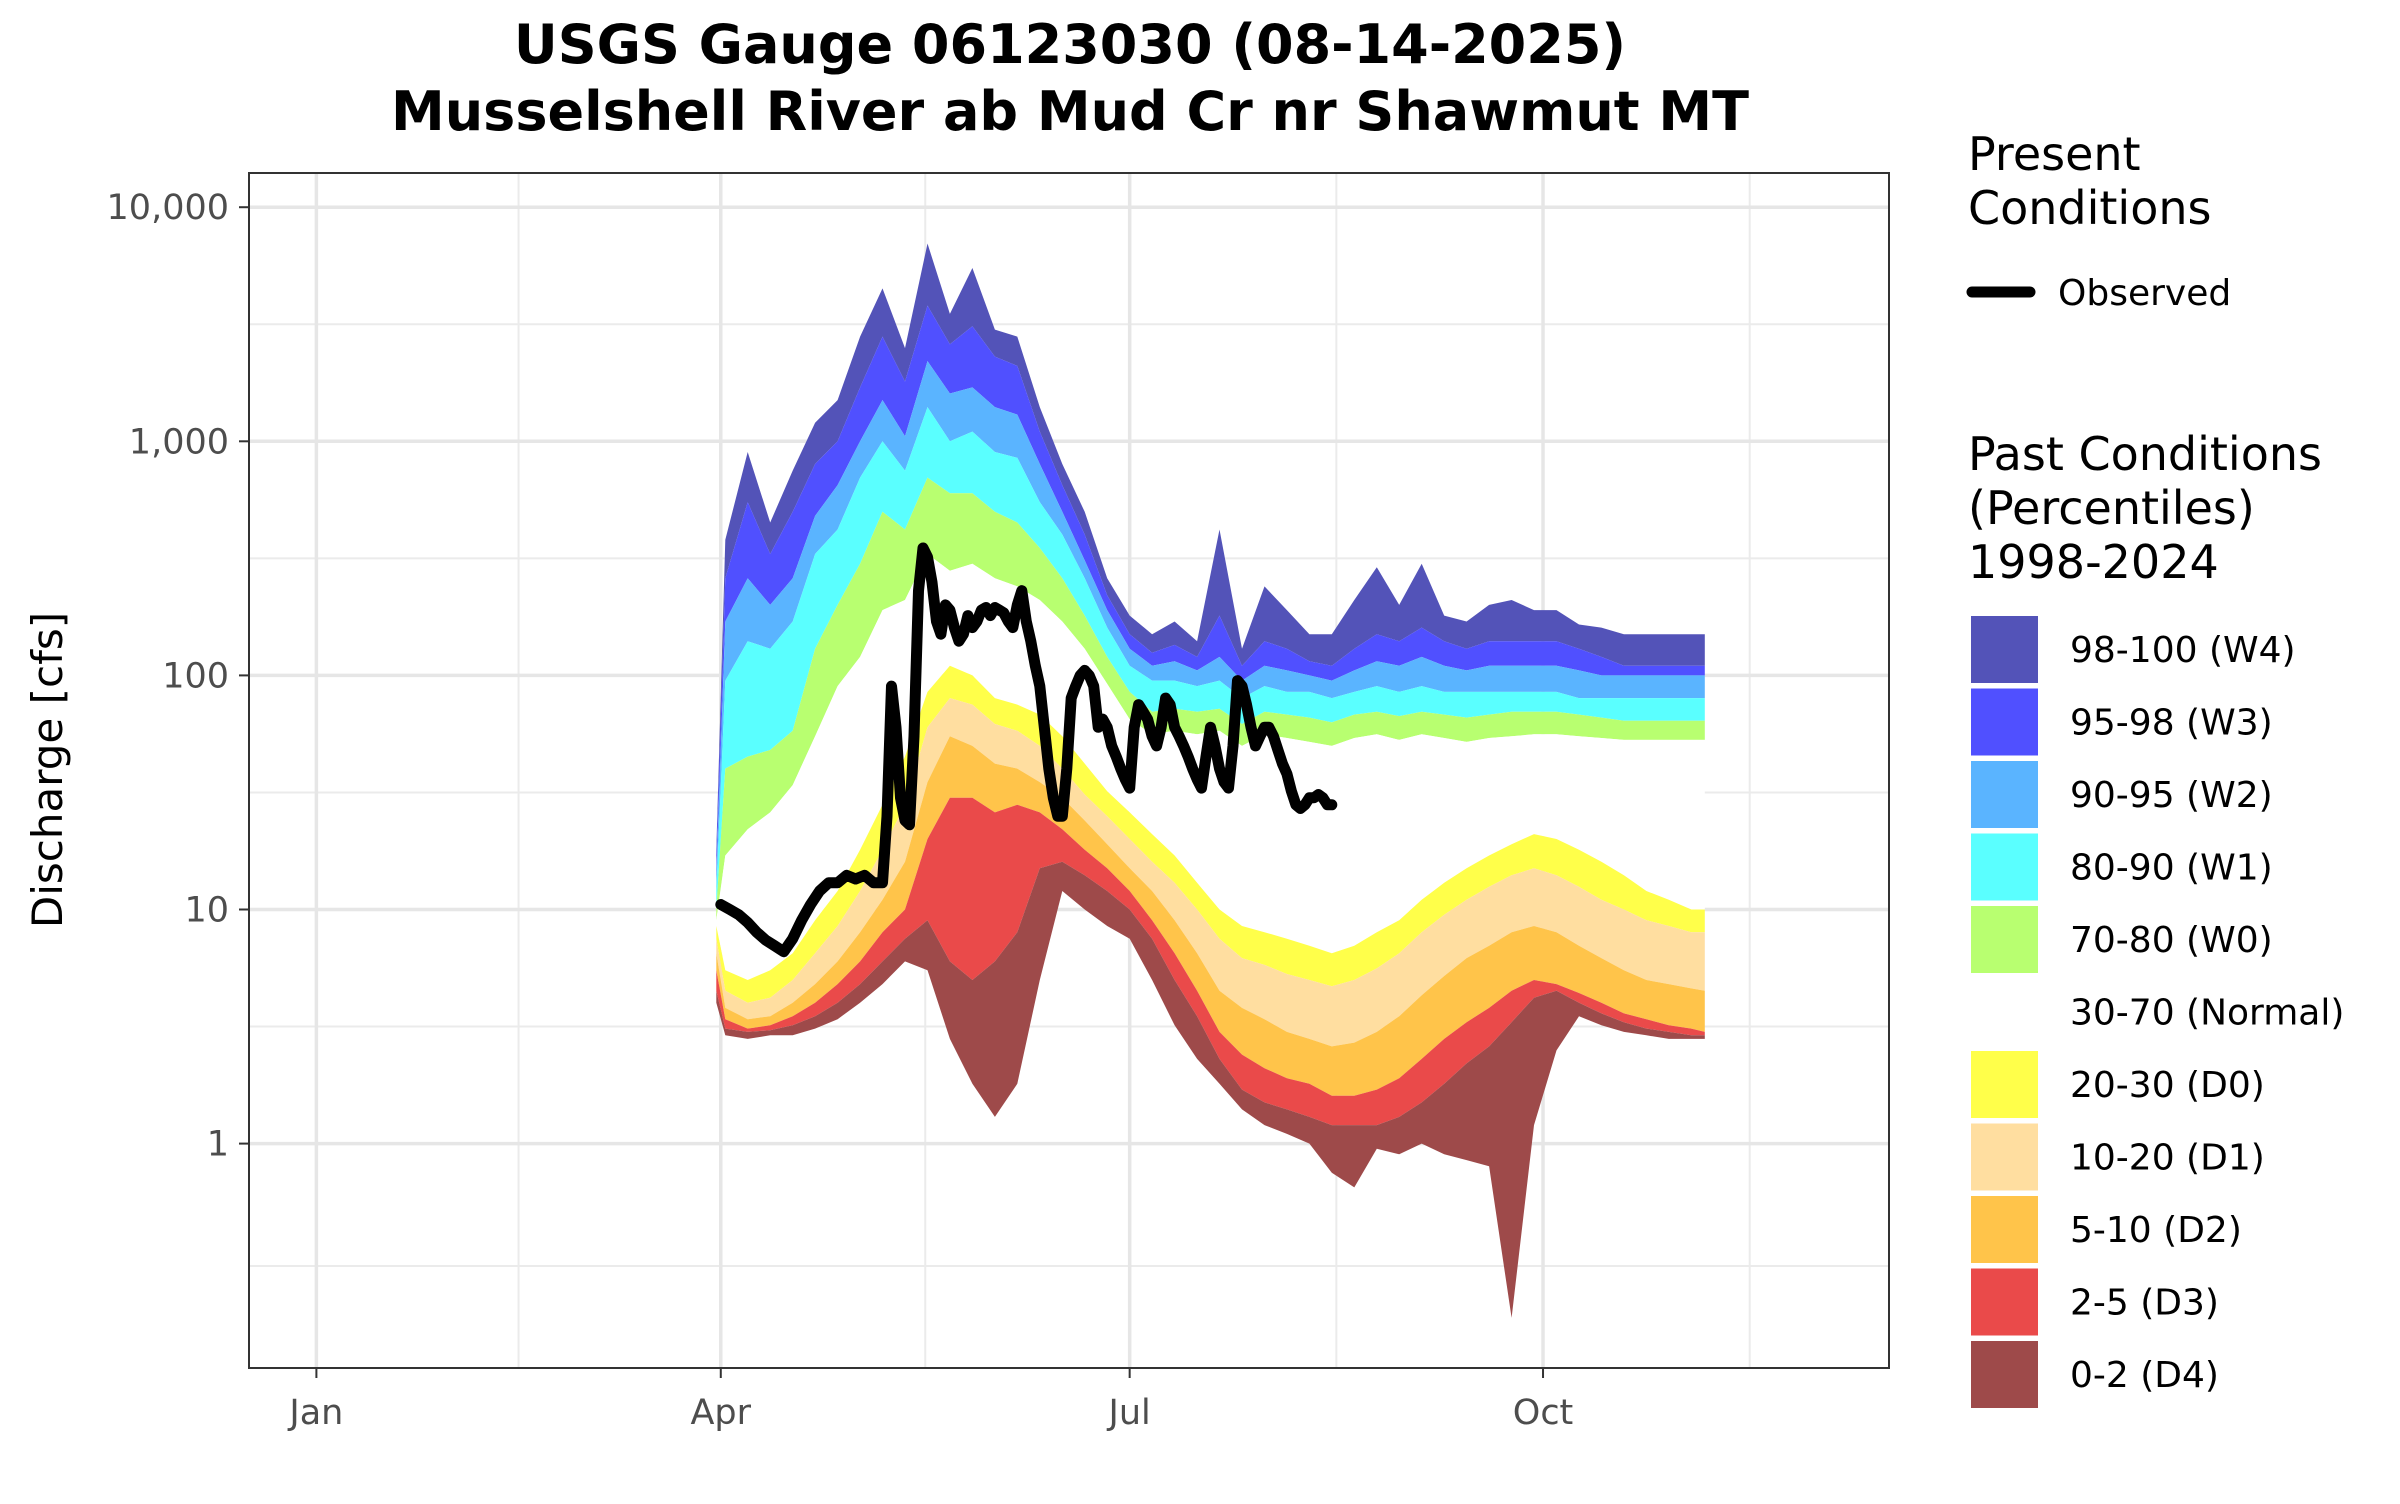 The image size is (2400, 1504). Describe the element at coordinates (2144, 293) in the screenshot. I see `legend-observed-label: Observed` at that location.